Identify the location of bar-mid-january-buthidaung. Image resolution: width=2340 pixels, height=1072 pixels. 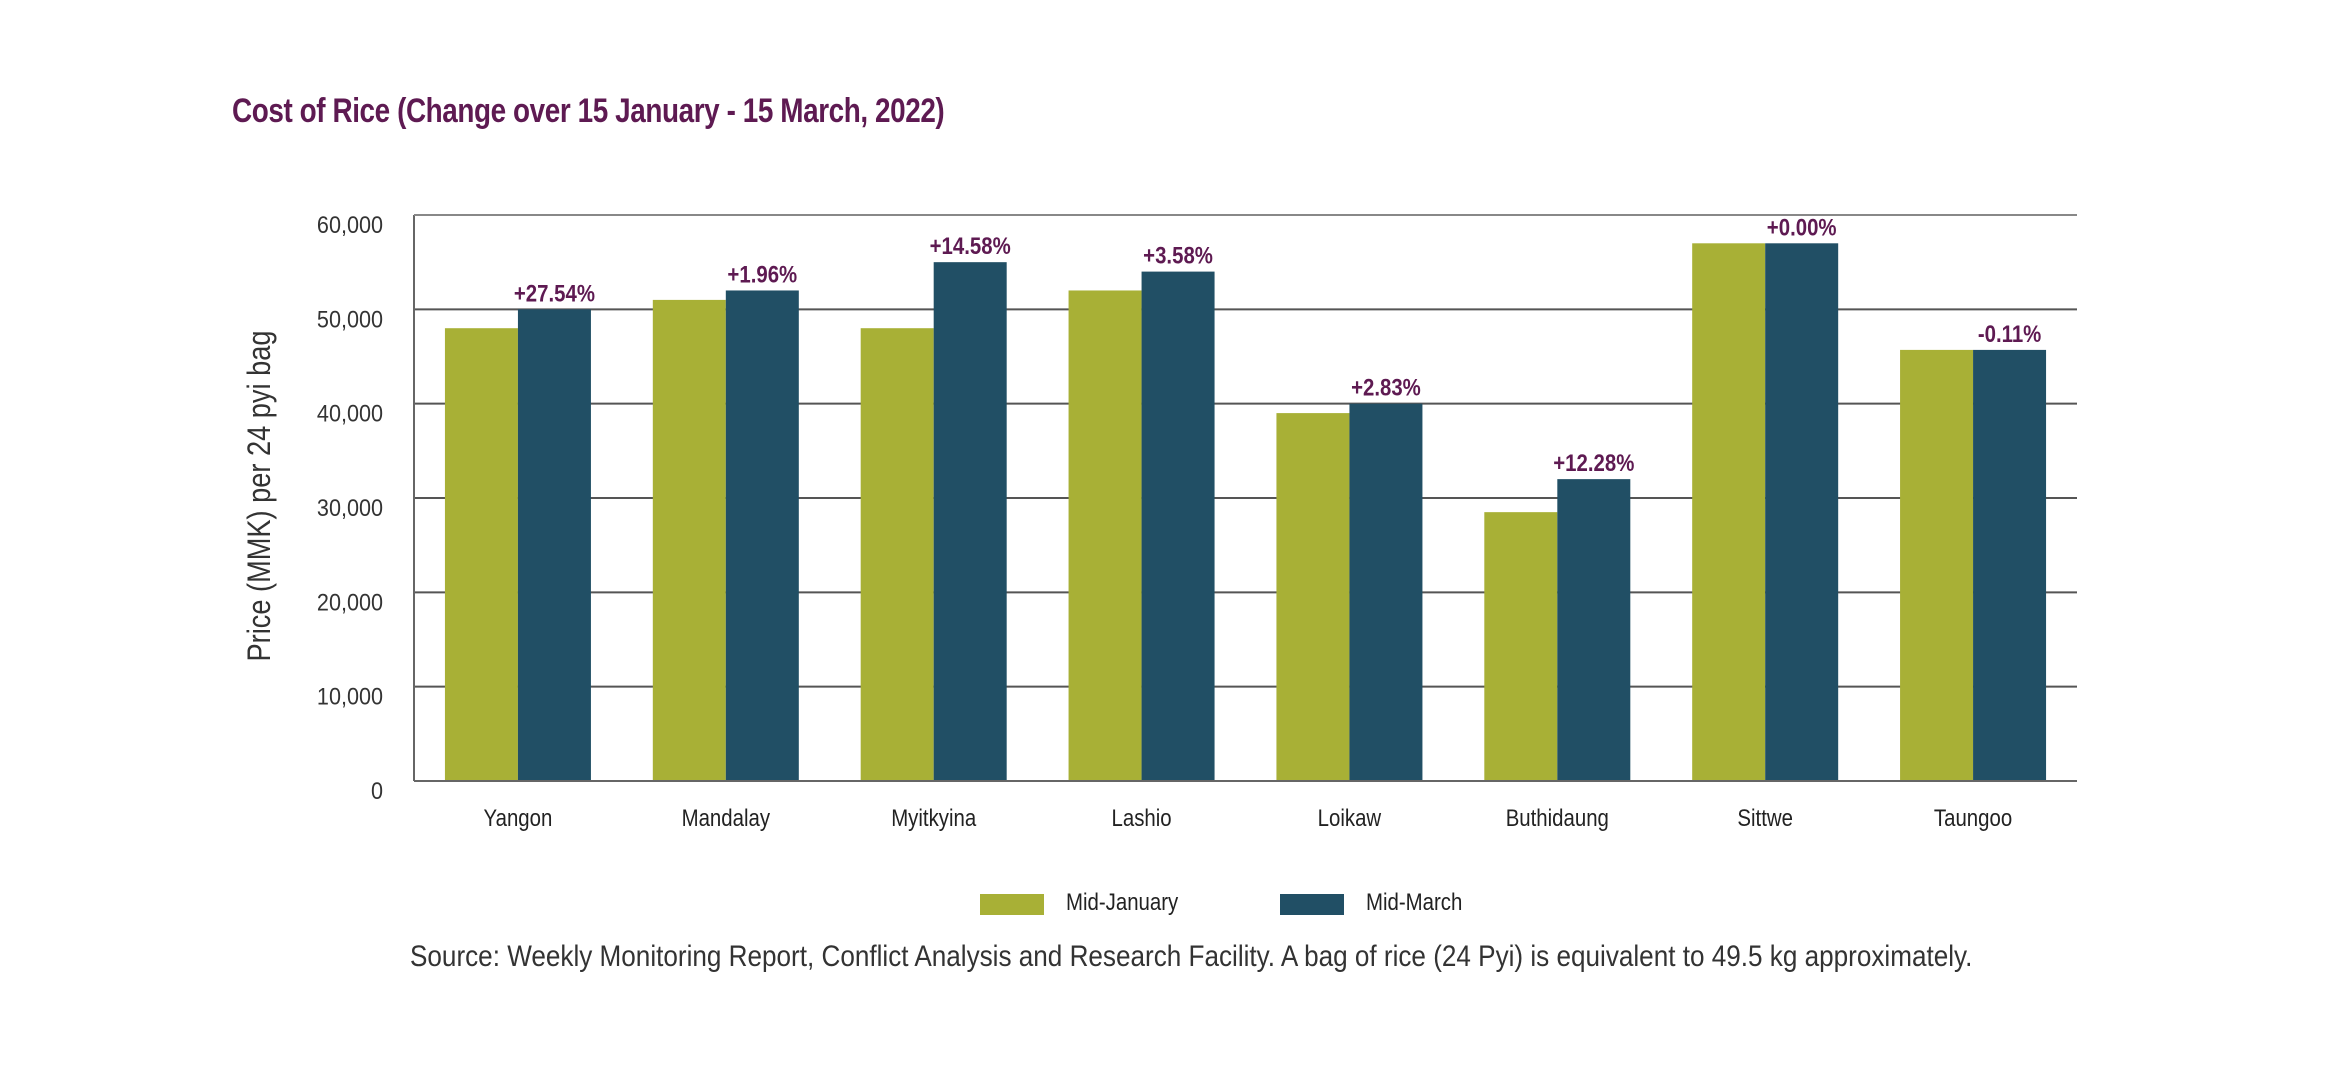
(1521, 646).